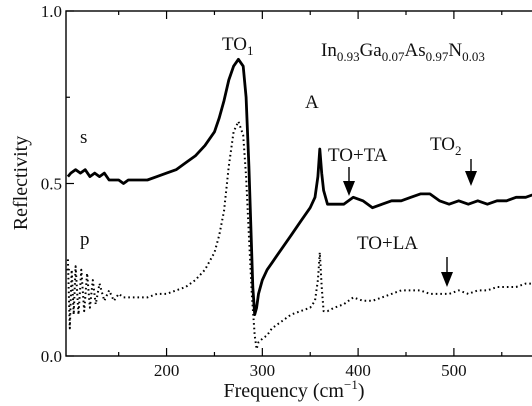 This screenshot has width=532, height=406. Describe the element at coordinates (471, 172) in the screenshot. I see `arrow-to2` at that location.